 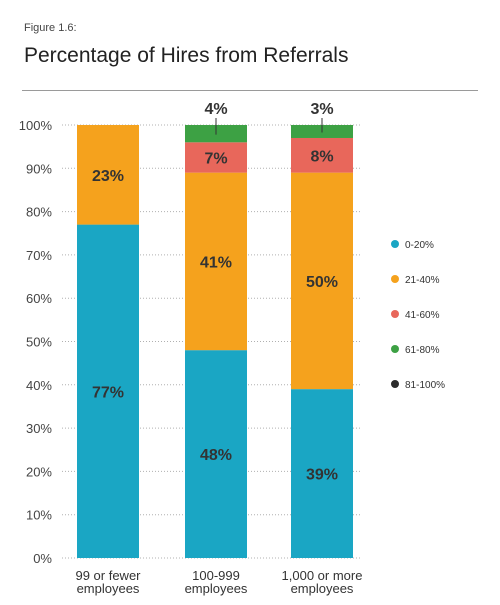 I want to click on y-axis-ticks: 0% 10% 20% 30% 40% 50% 60% 70% 80% 90% 100%, so click(x=36, y=342).